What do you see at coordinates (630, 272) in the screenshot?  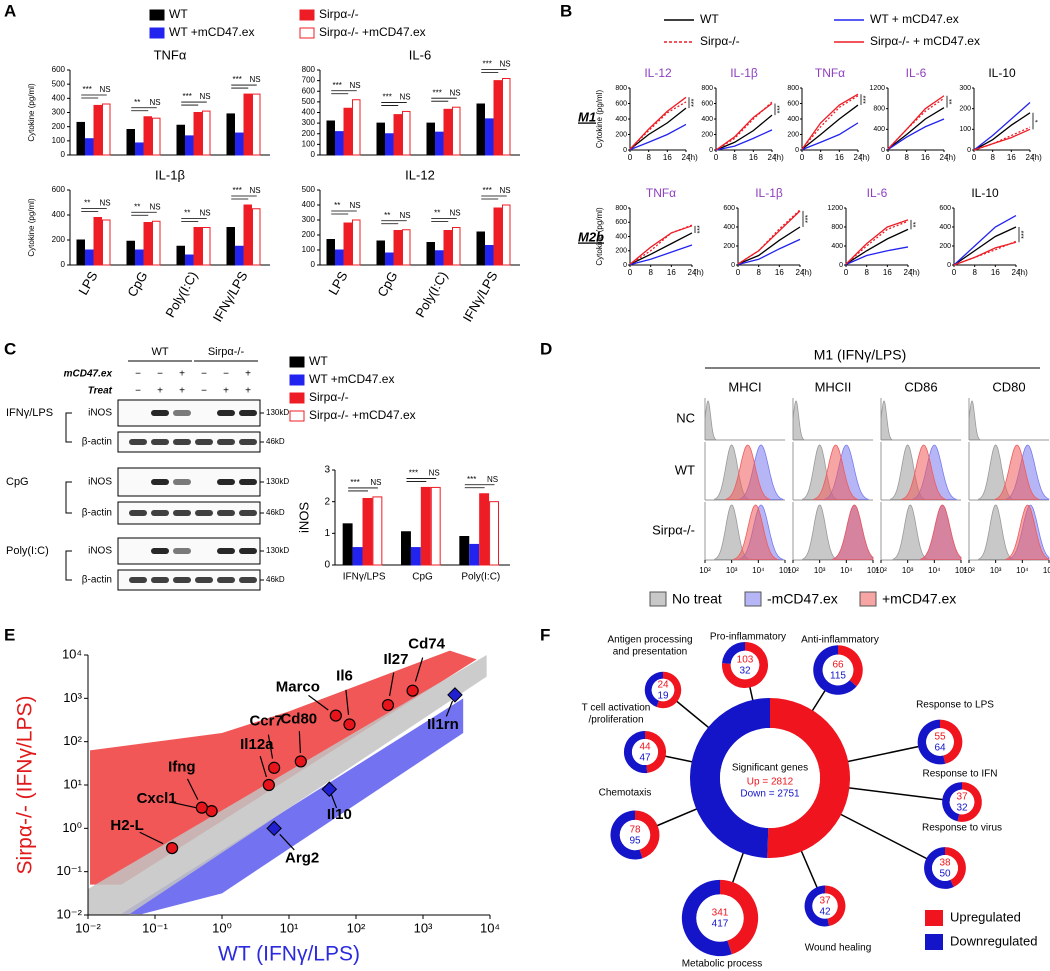 I see `x-tick-label: 0` at bounding box center [630, 272].